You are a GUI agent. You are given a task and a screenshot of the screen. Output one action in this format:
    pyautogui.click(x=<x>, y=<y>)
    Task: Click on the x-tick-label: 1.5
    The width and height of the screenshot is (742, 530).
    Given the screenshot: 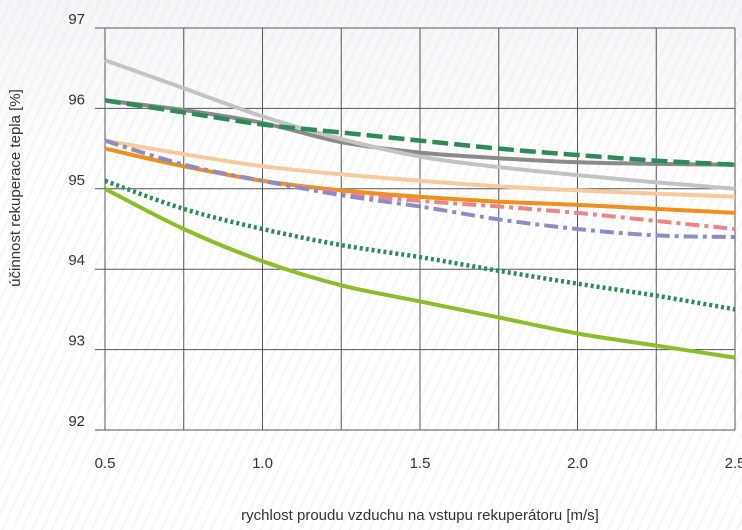 What is the action you would take?
    pyautogui.click(x=420, y=463)
    